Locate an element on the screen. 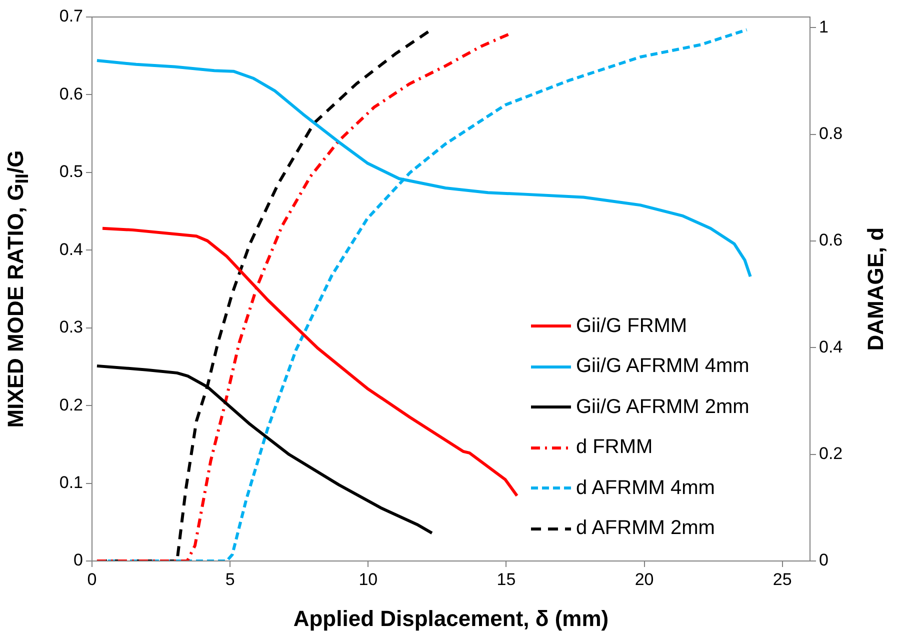  legend-label: d AFRMM 2mm is located at coordinates (645, 528).